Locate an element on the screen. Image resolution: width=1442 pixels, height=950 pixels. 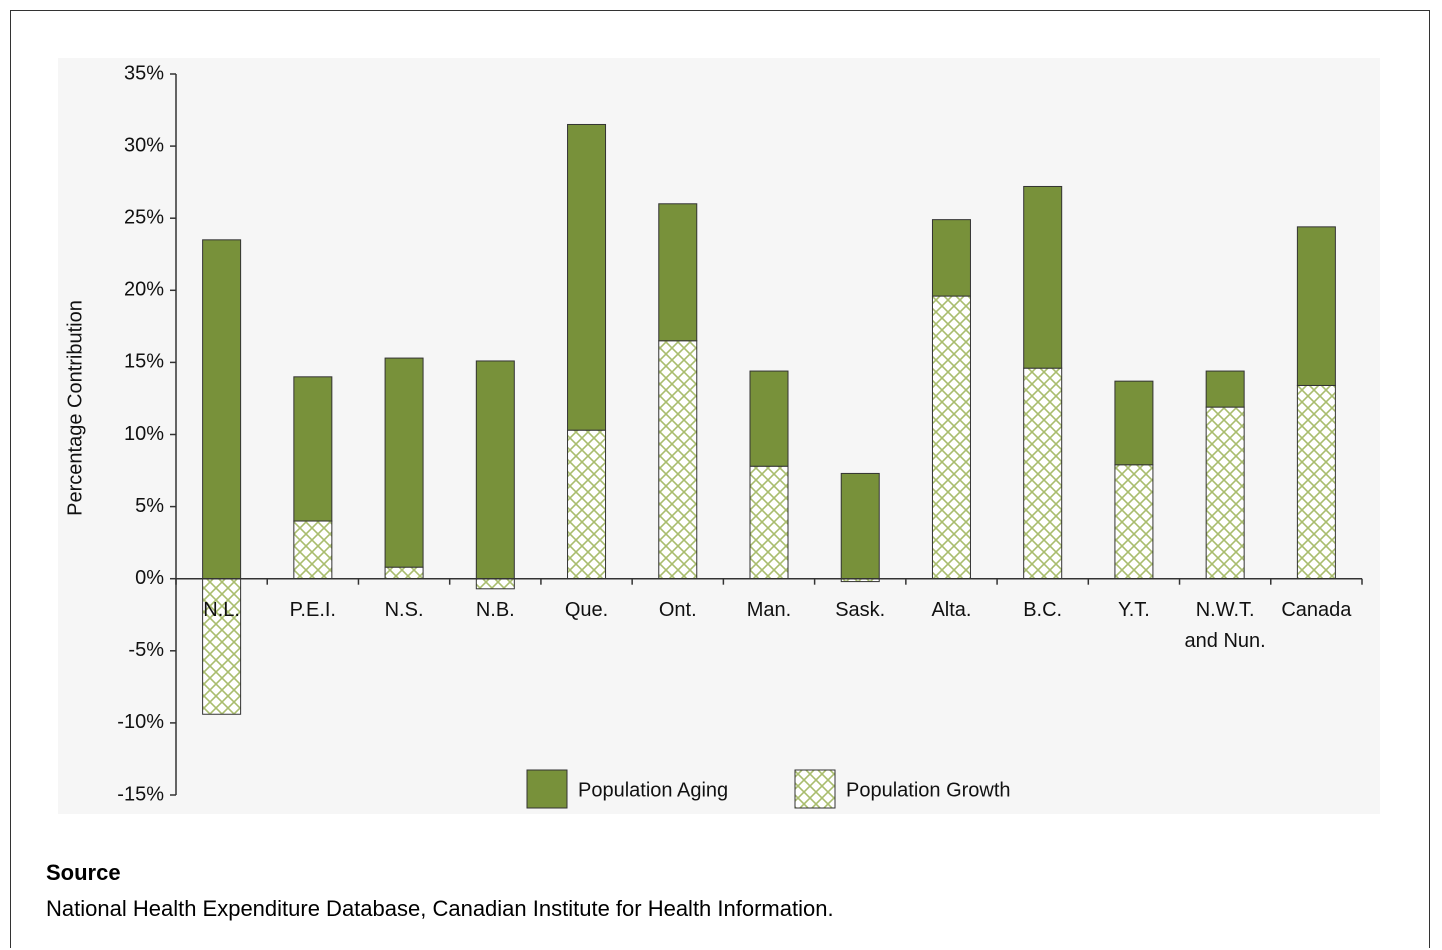
source-heading: Source is located at coordinates (83, 872).